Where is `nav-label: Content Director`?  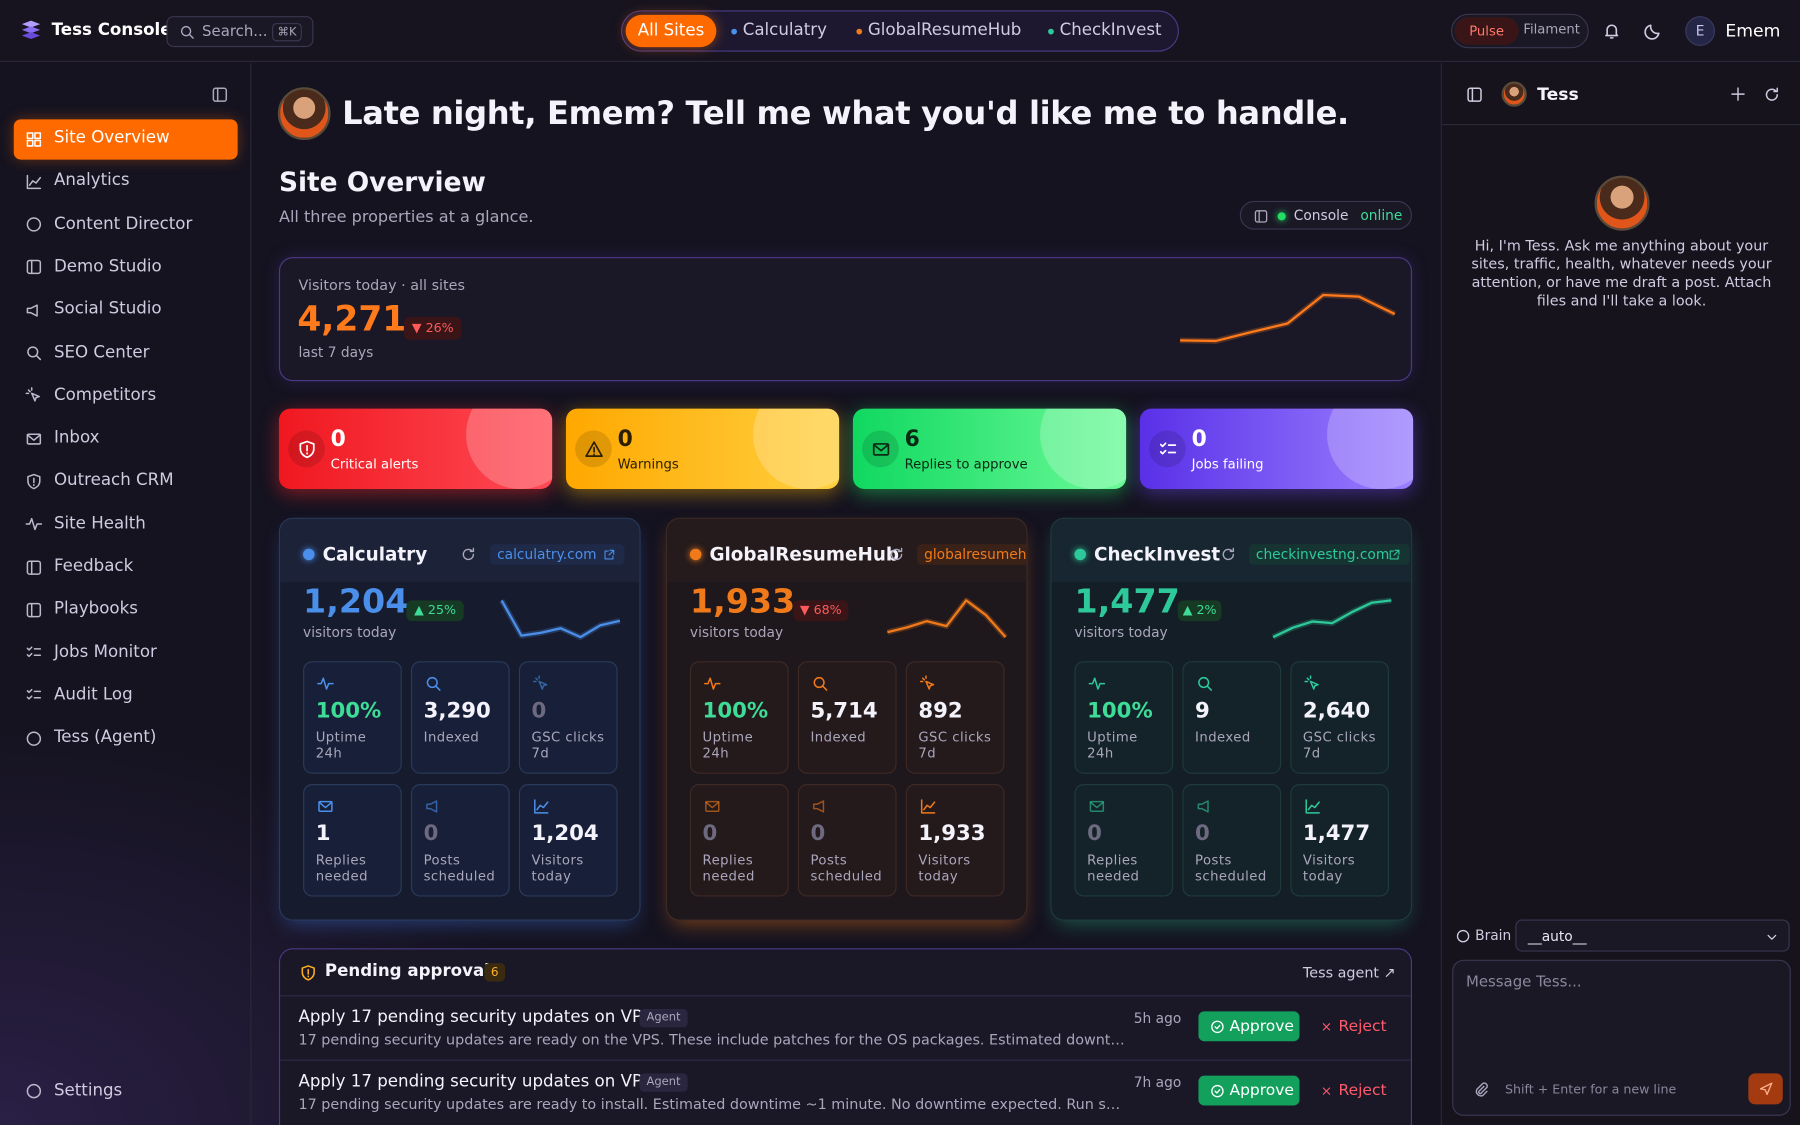
nav-label: Content Director is located at coordinates (123, 223).